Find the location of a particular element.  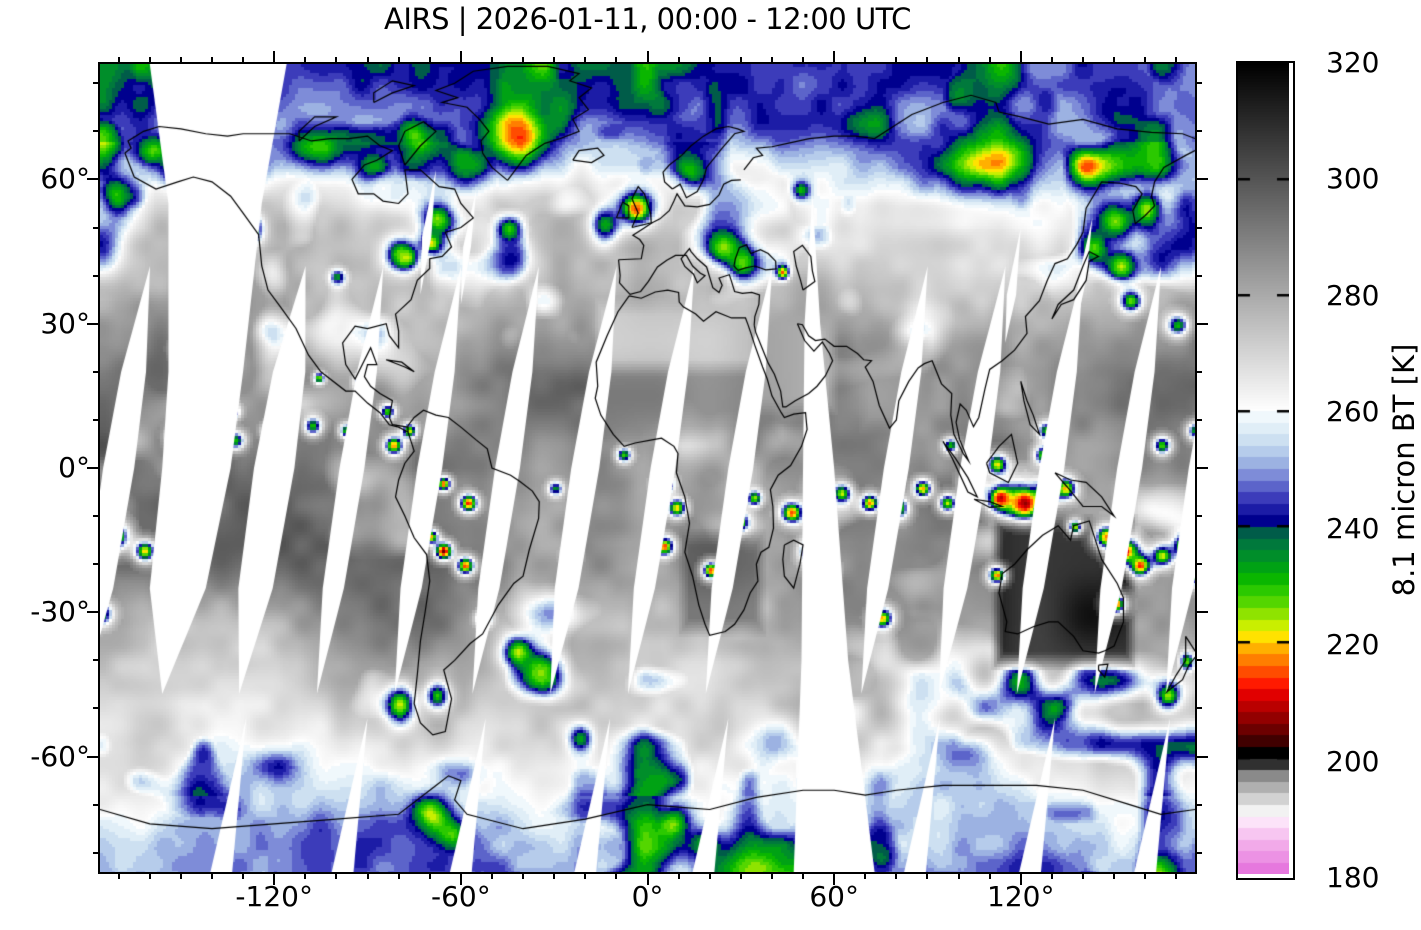

colorbar-tick-label: 300 is located at coordinates (1353, 179).